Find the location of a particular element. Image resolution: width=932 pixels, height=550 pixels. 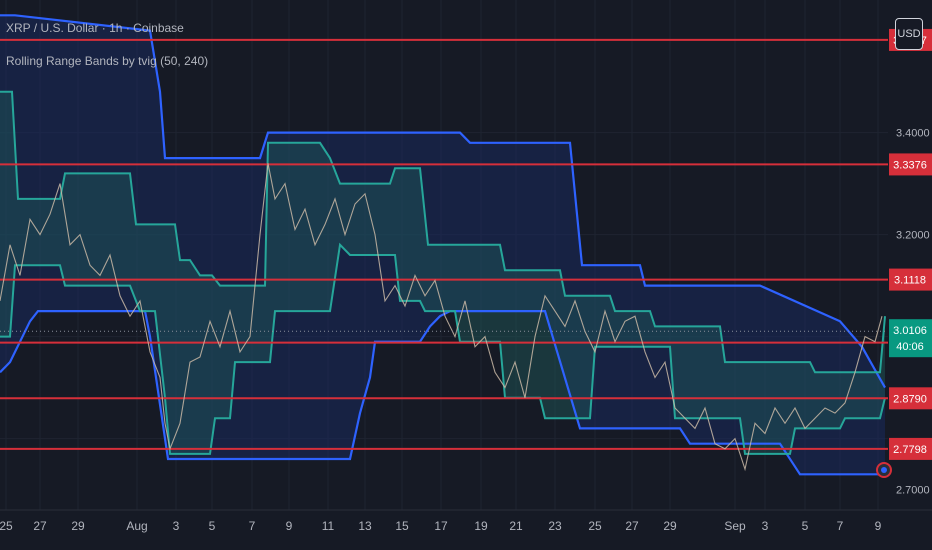

currency-button: USD is located at coordinates (909, 34).